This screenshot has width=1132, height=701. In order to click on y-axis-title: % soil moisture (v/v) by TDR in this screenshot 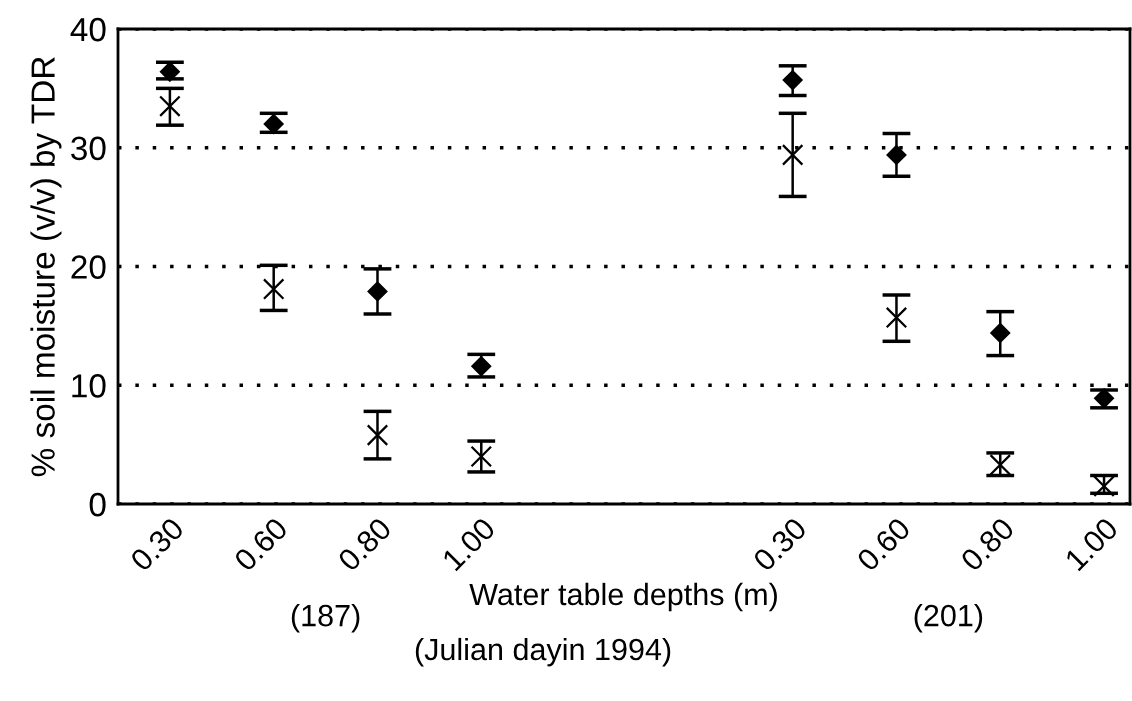, I will do `click(46, 267)`.